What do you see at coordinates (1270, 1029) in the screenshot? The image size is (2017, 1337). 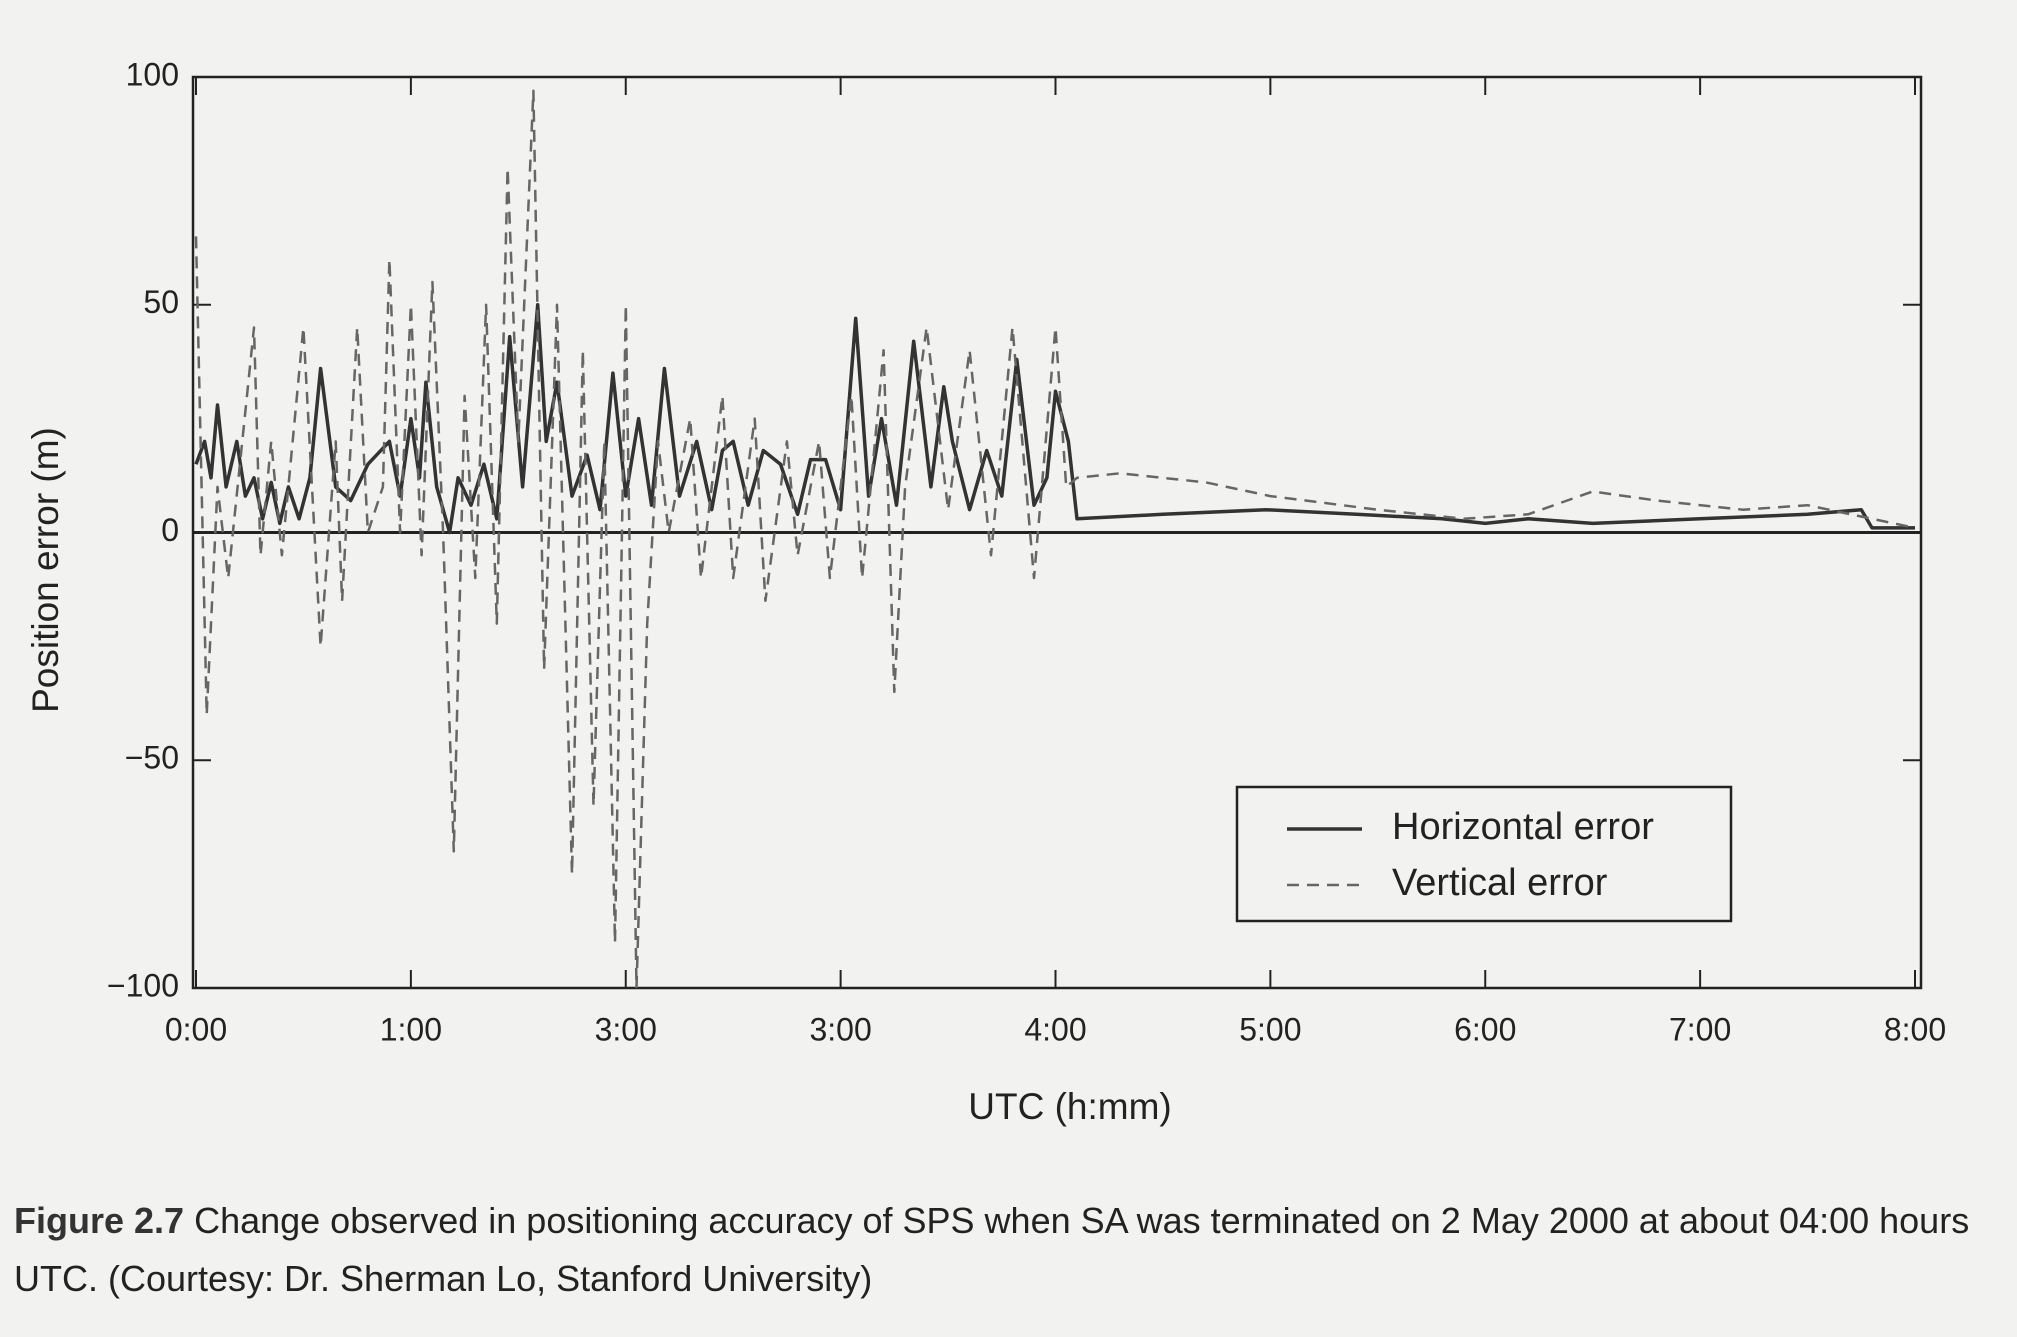 I see `x-tick-label: 5:00` at bounding box center [1270, 1029].